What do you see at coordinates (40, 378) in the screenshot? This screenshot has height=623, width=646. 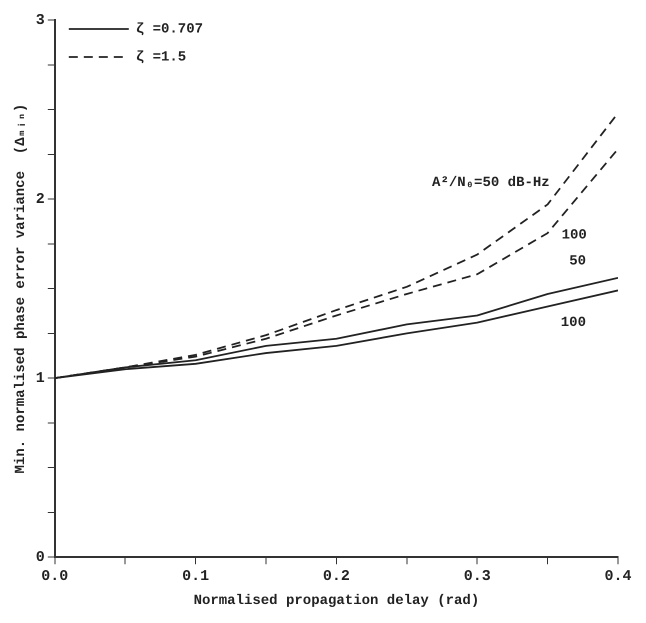 I see `y-tick-label: 1` at bounding box center [40, 378].